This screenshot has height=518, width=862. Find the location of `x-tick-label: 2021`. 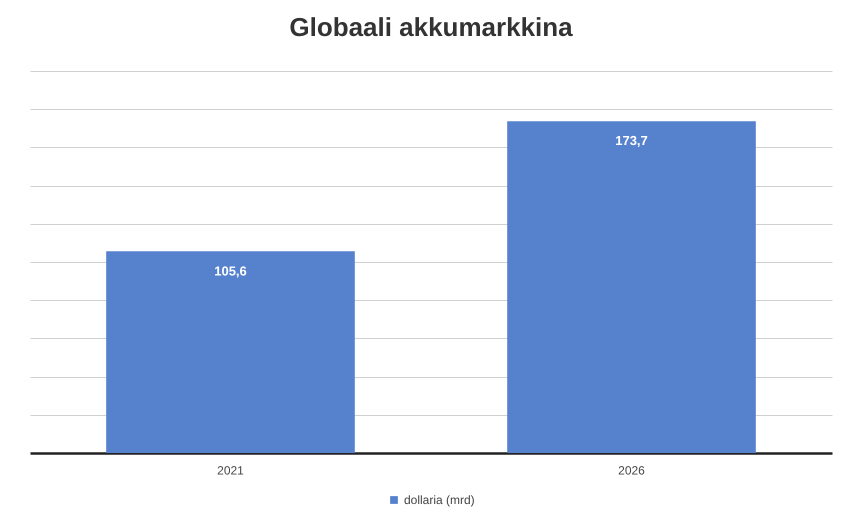

x-tick-label: 2021 is located at coordinates (230, 471).